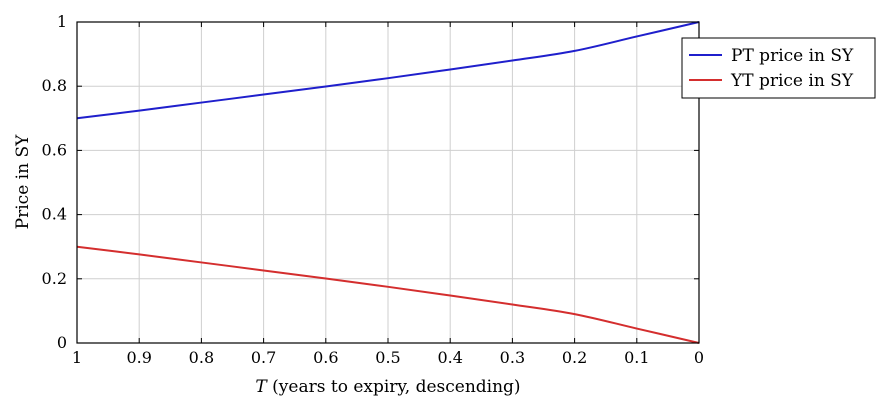  I want to click on x-tick-label: 0, so click(699, 357).